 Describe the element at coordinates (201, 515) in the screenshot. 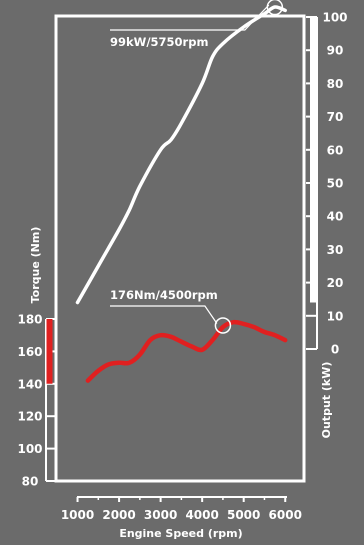

I see `x-tick-label: 4000` at that location.